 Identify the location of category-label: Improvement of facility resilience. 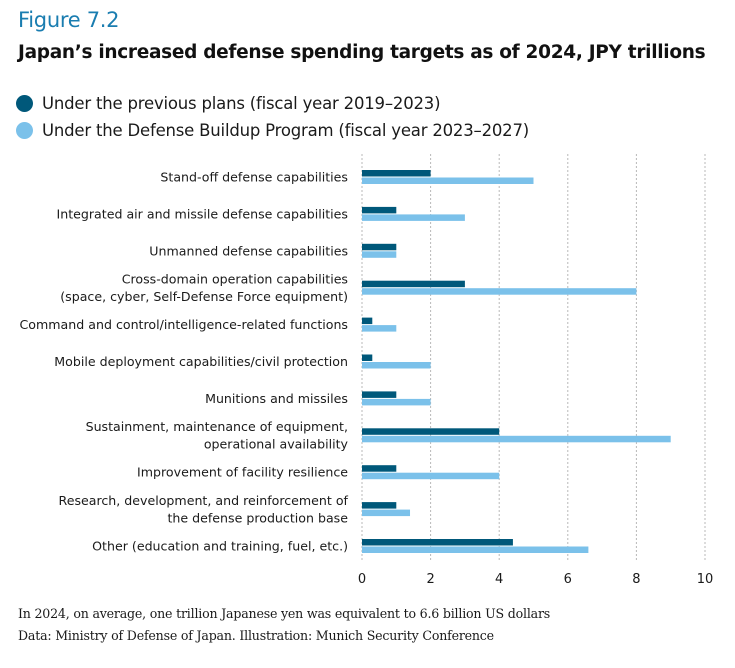
(242, 472).